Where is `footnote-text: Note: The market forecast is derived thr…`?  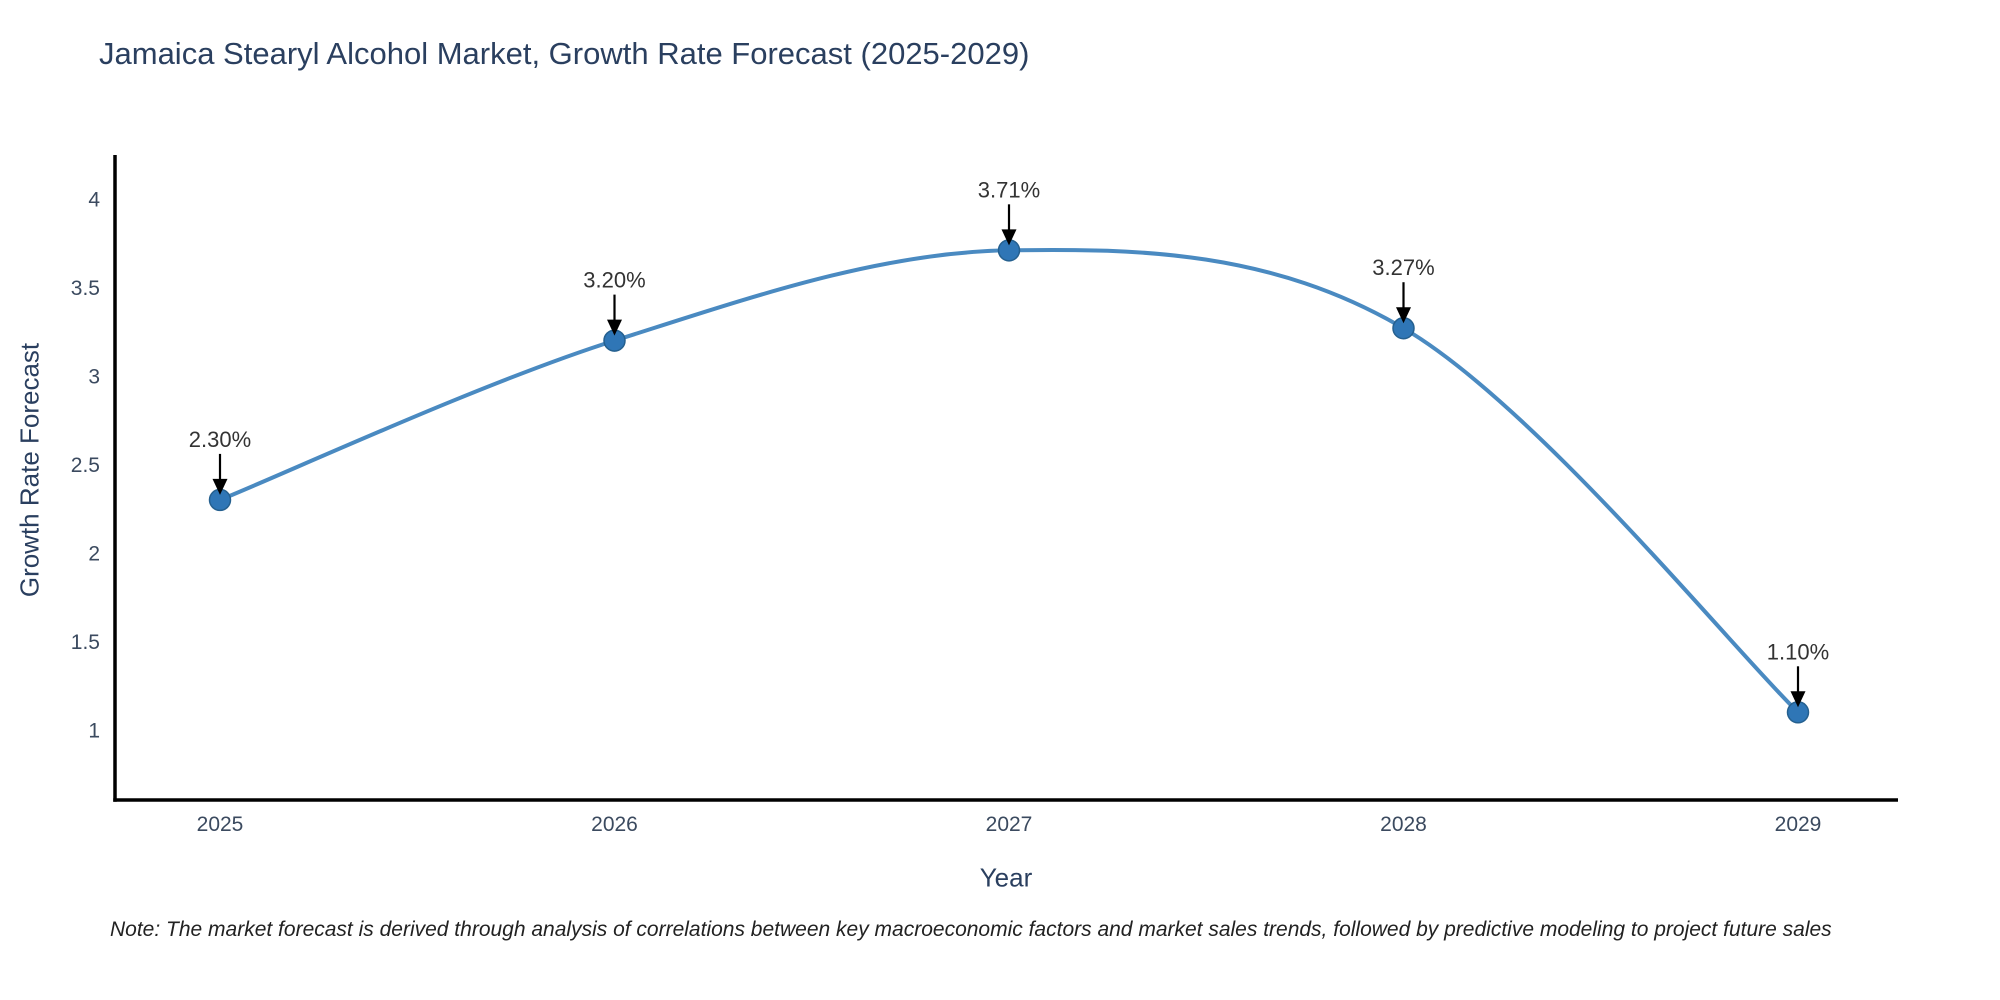 footnote-text: Note: The market forecast is derived thr… is located at coordinates (971, 929).